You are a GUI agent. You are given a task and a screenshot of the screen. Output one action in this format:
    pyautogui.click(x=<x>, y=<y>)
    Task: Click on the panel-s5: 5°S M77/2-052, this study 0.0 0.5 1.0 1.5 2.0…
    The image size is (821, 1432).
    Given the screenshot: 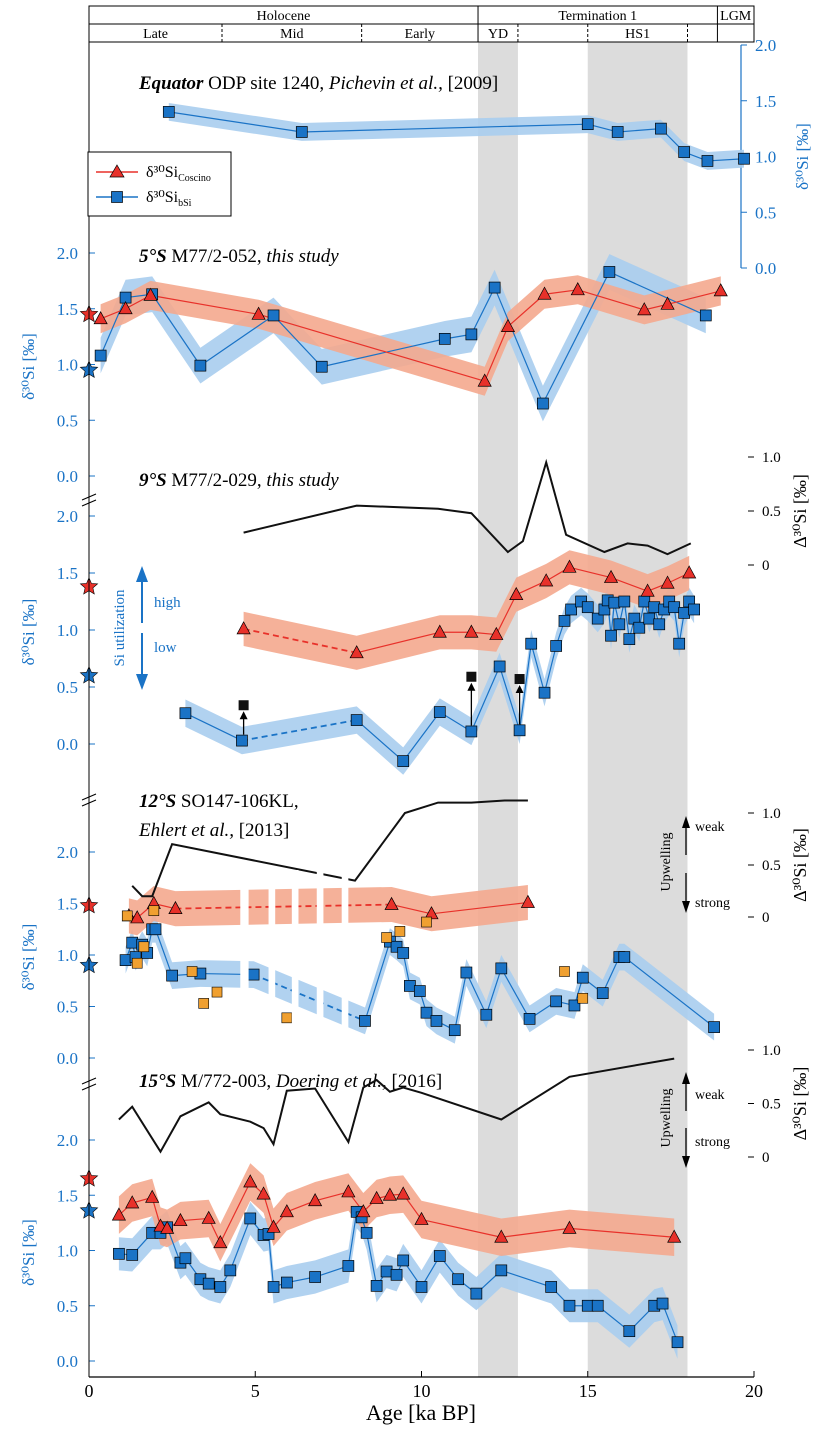 What is the action you would take?
    pyautogui.click(x=373, y=365)
    